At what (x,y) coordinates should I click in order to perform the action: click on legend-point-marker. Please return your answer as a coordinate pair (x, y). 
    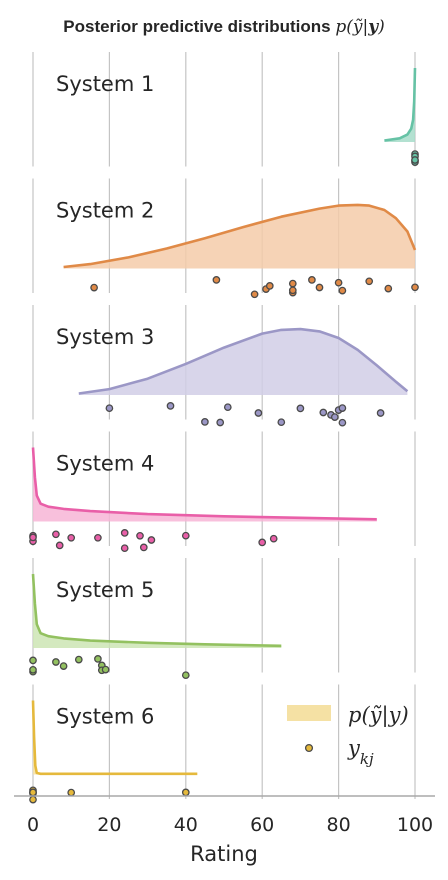
    Looking at the image, I should click on (309, 748).